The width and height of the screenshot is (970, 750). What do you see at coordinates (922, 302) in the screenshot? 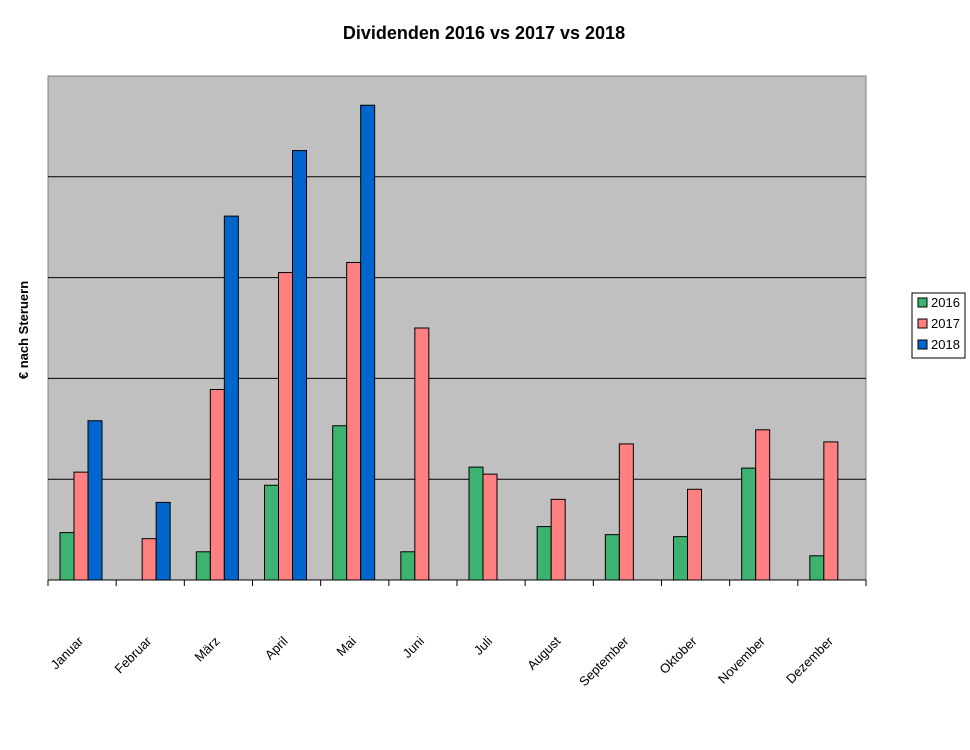
I see `legend-swatch-2016` at bounding box center [922, 302].